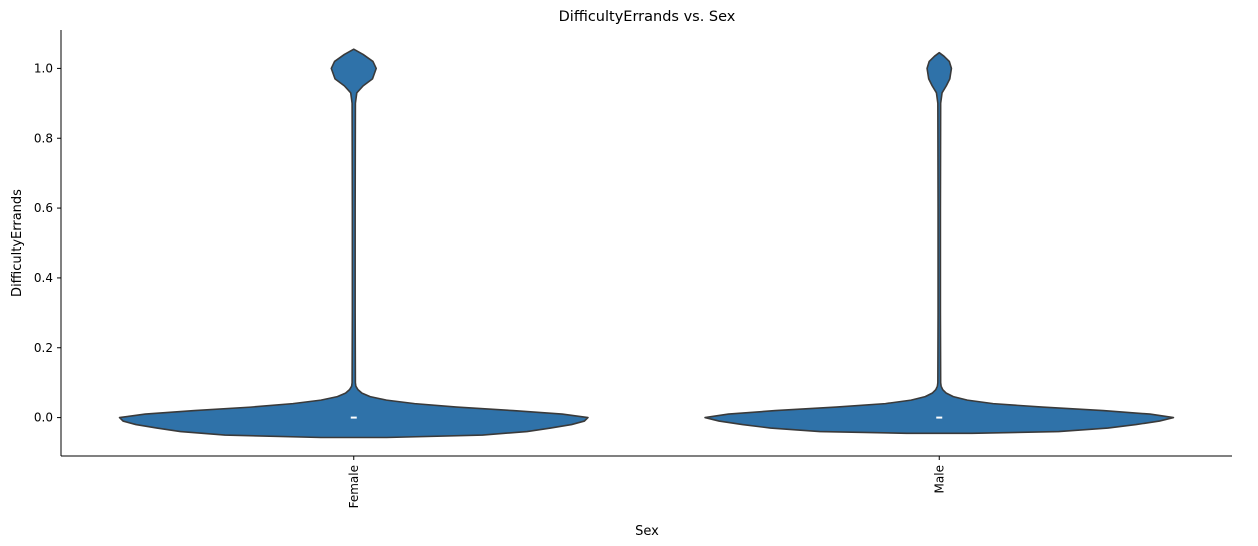 The height and width of the screenshot is (546, 1258). Describe the element at coordinates (43, 208) in the screenshot. I see `y-tick-label: 0.6` at that location.